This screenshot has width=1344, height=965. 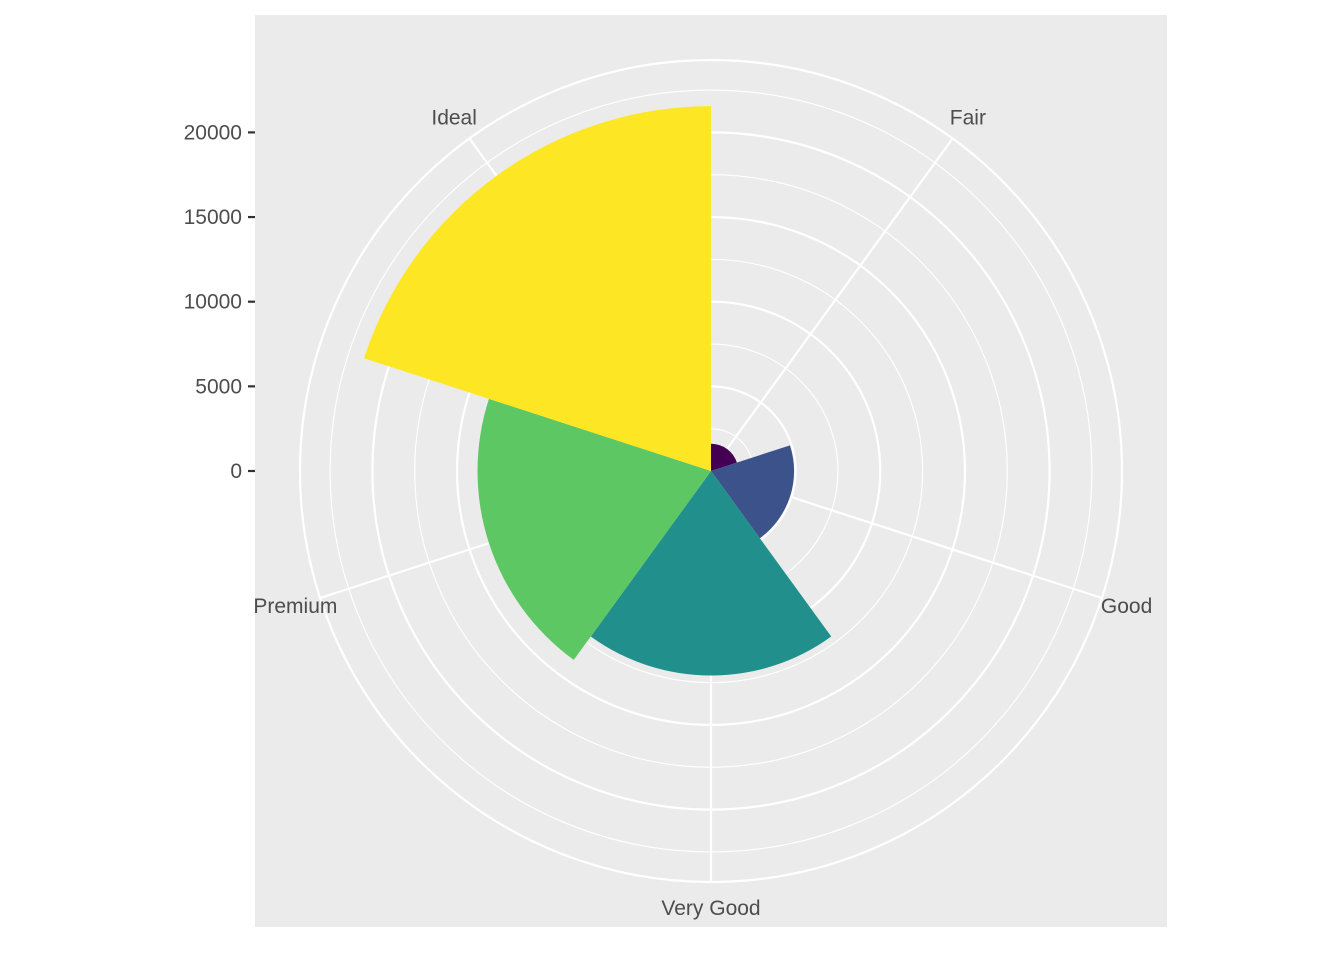 I want to click on bar-premium, so click(x=594, y=529).